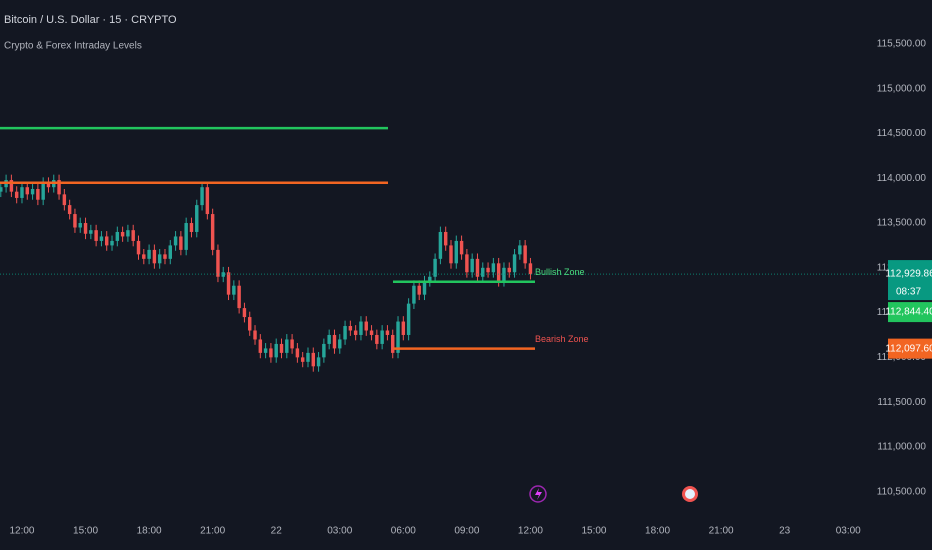 This screenshot has height=550, width=932. I want to click on event-icons, so click(613, 494).